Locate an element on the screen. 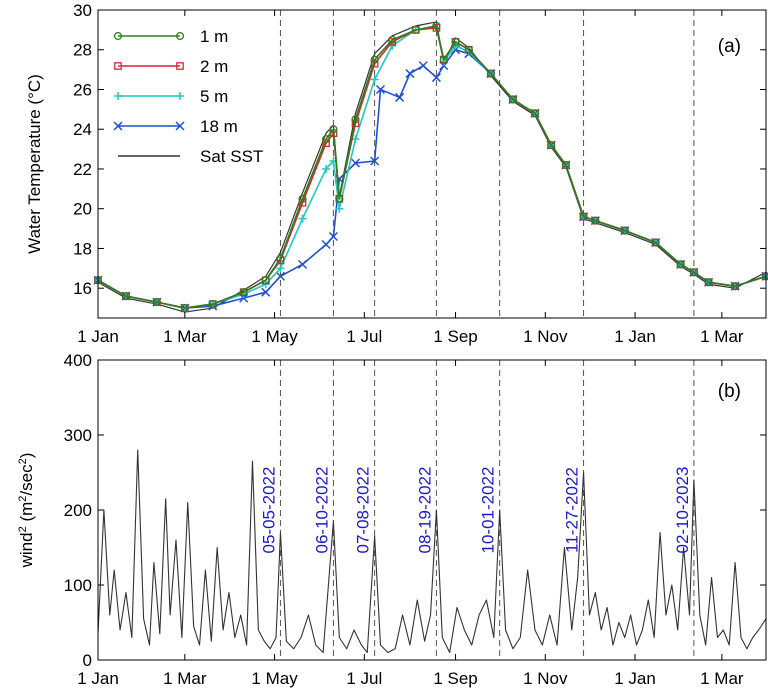  x-tick-label: 1 Jul is located at coordinates (364, 678).